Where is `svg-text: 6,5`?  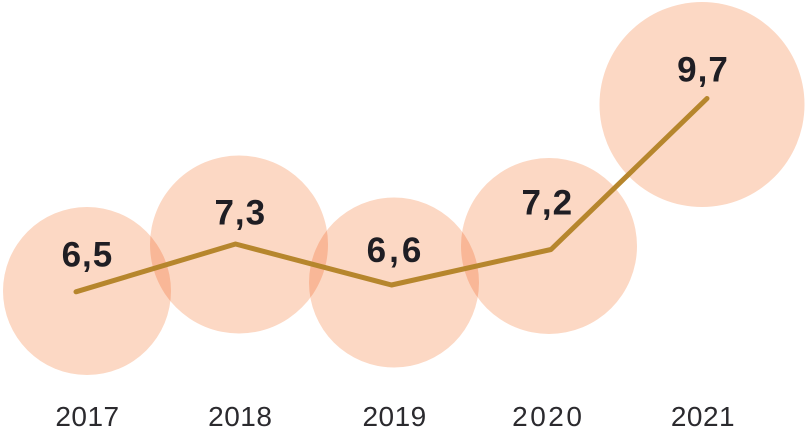 svg-text: 6,5 is located at coordinates (88, 254).